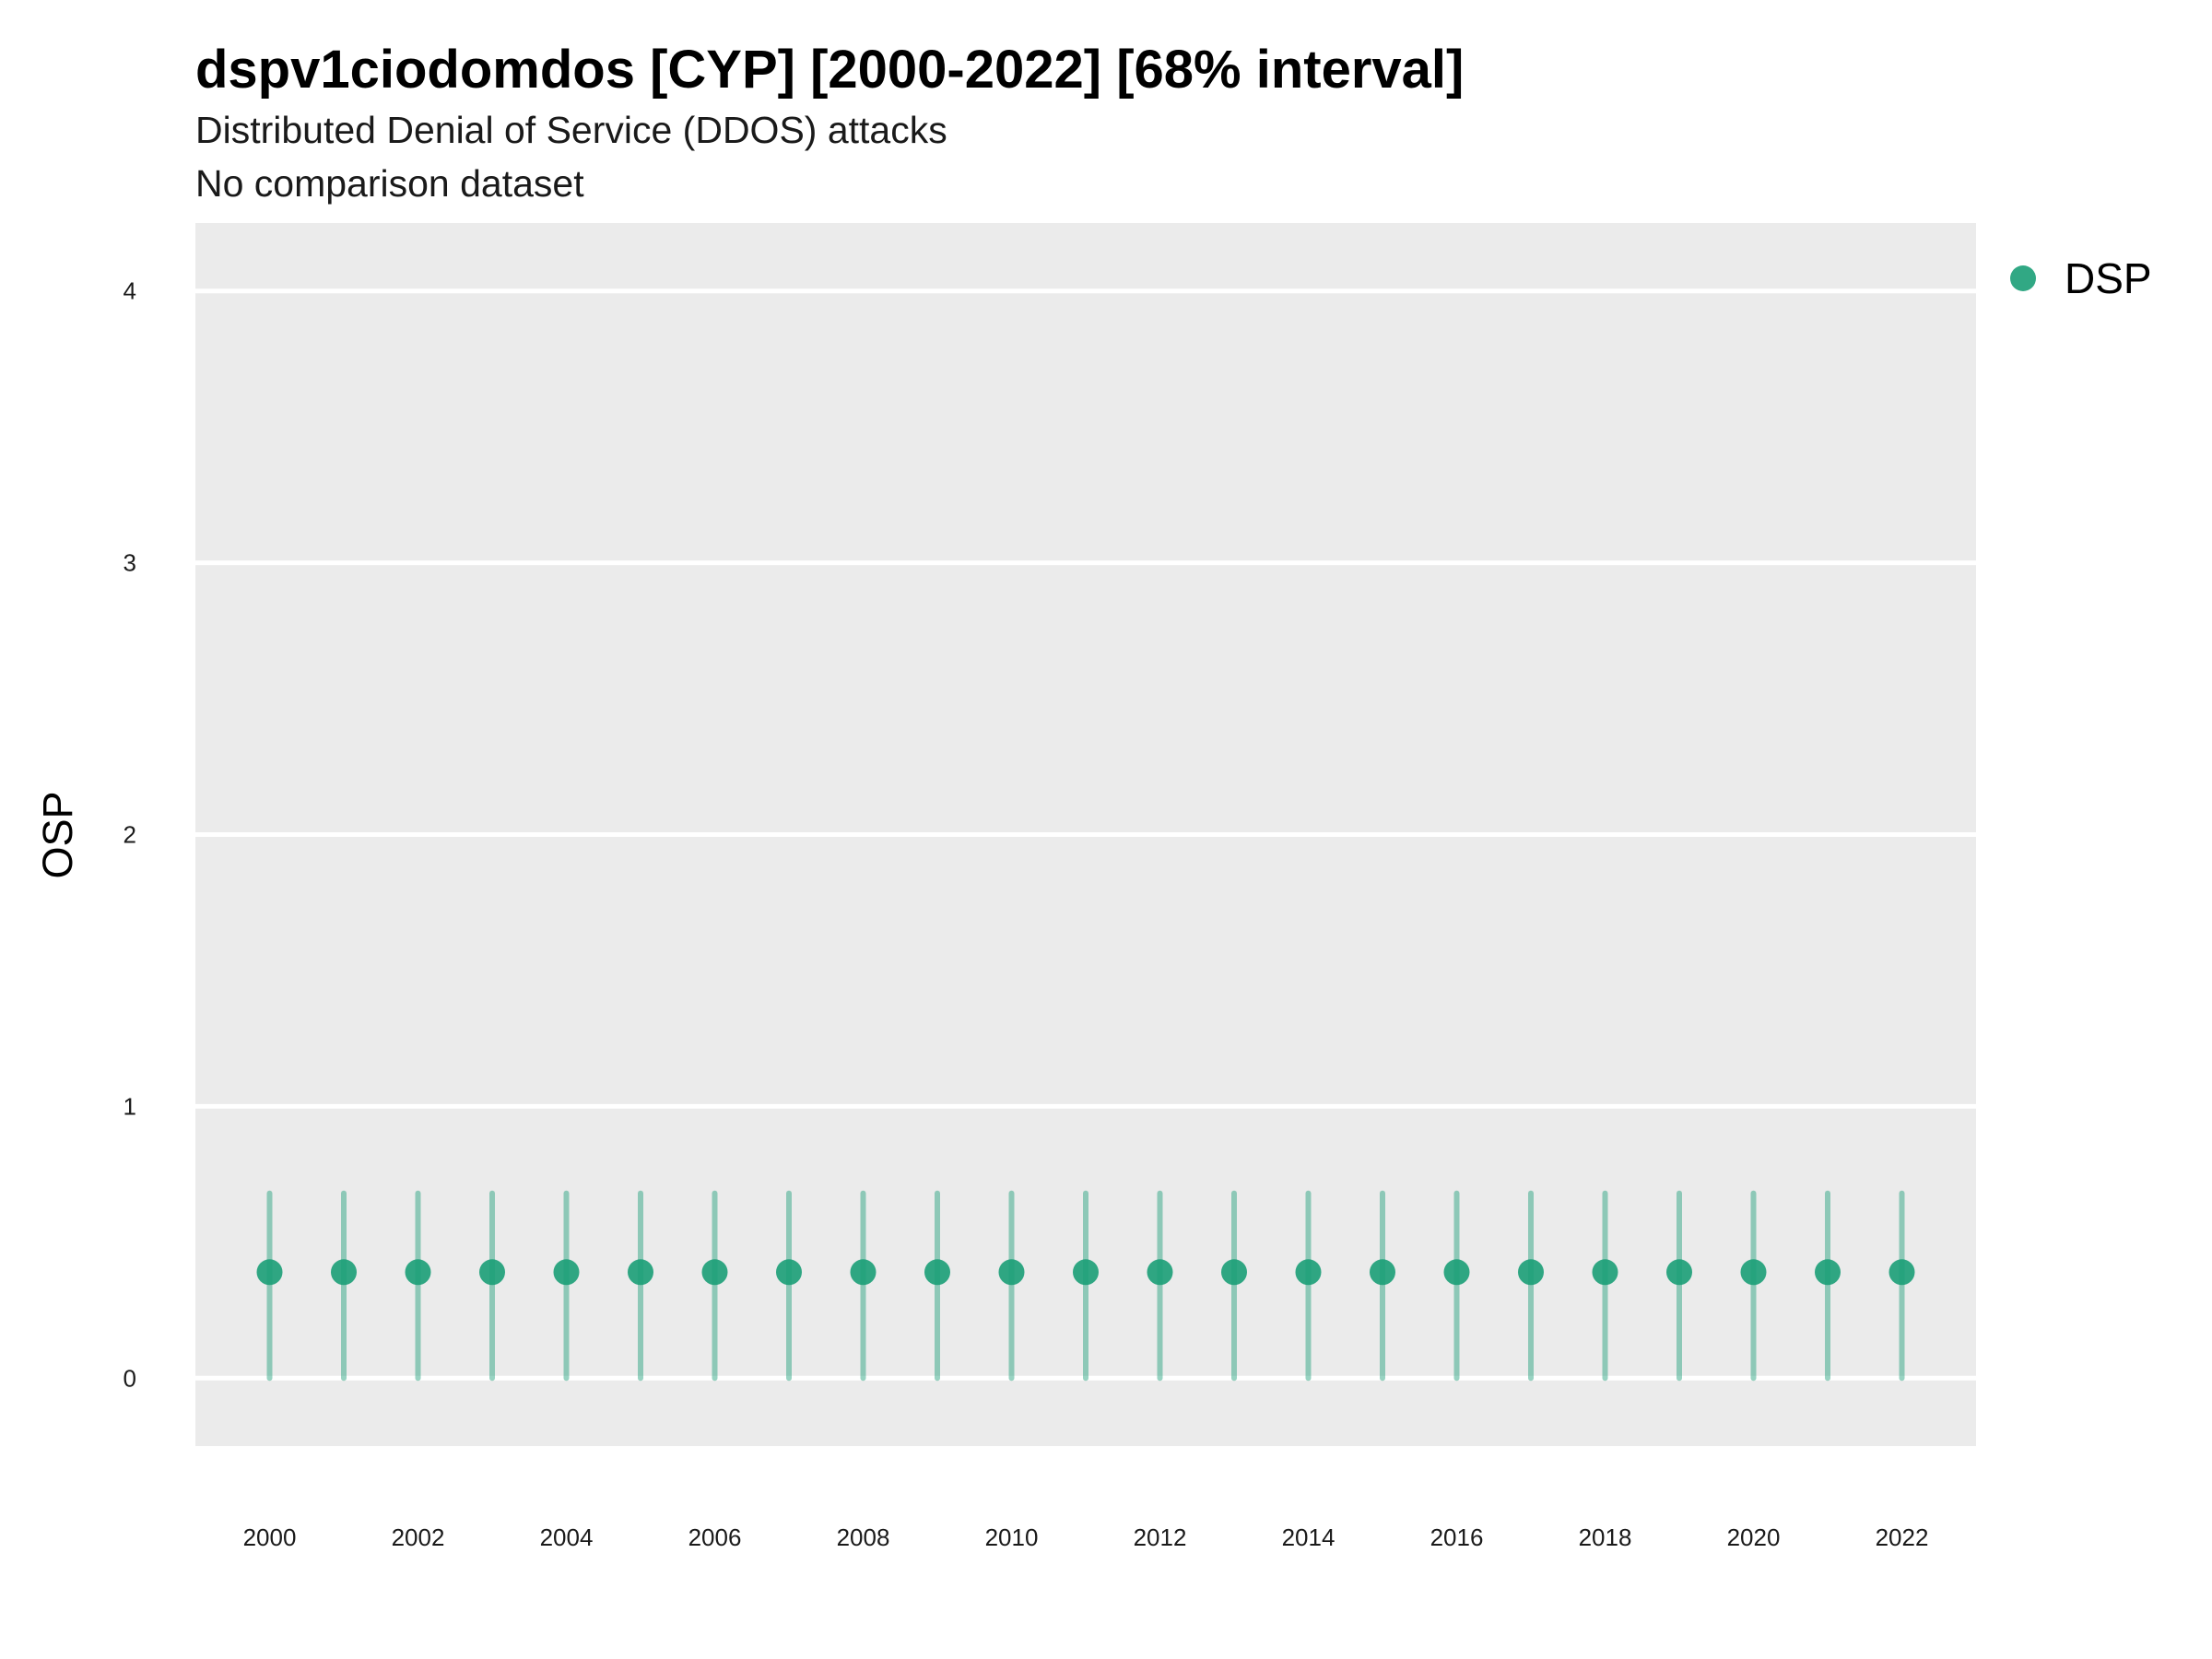 This screenshot has width=2212, height=1659. What do you see at coordinates (1012, 1537) in the screenshot?
I see `x-tick-label-2010: 2010` at bounding box center [1012, 1537].